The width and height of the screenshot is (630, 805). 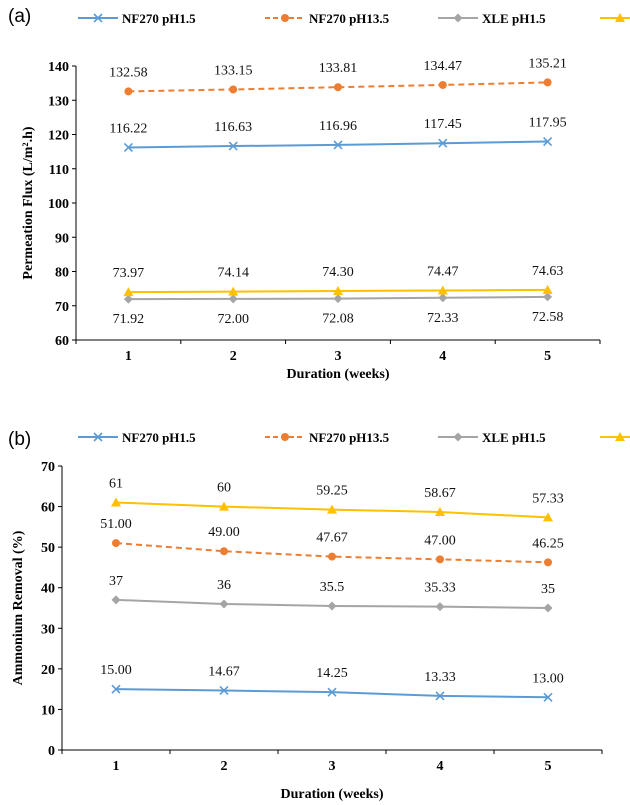 I want to click on y-axis-title: Ammonium Removal (%), so click(x=18, y=607).